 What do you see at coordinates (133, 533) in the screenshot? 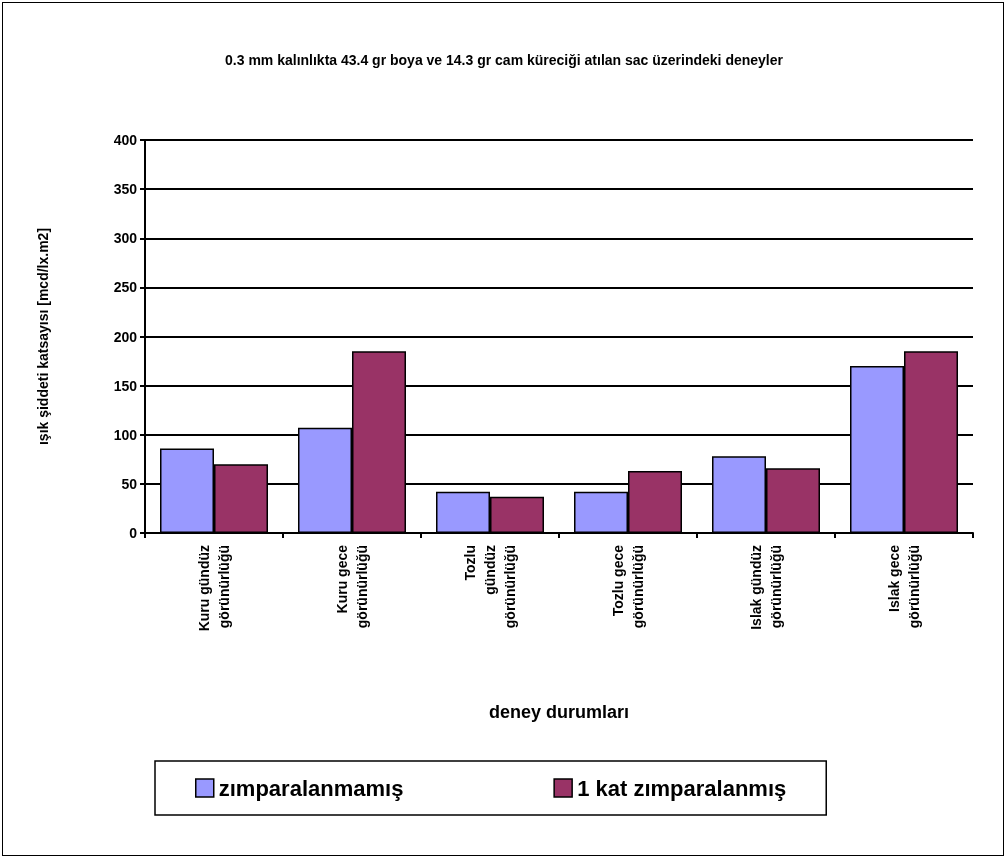
I see `y-tick-label: 0` at bounding box center [133, 533].